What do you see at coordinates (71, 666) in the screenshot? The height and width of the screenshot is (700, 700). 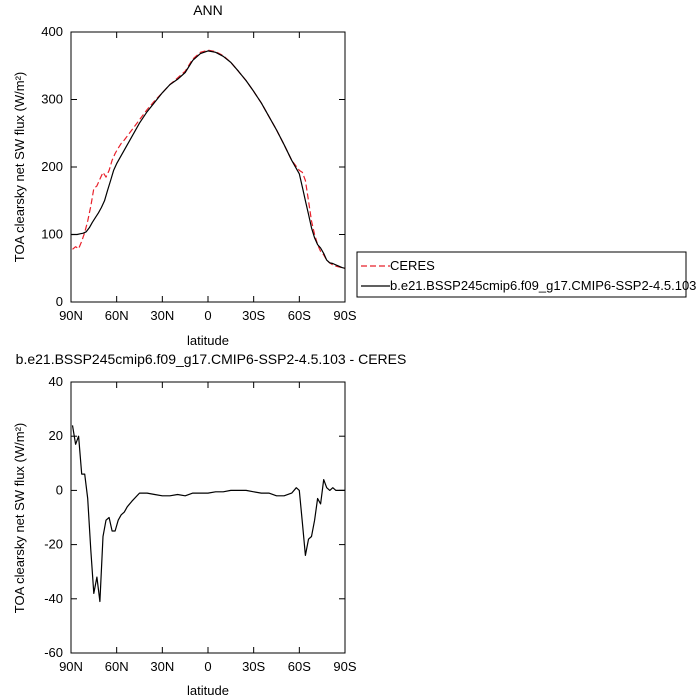 I see `bottom-x-tick-label: 90N` at bounding box center [71, 666].